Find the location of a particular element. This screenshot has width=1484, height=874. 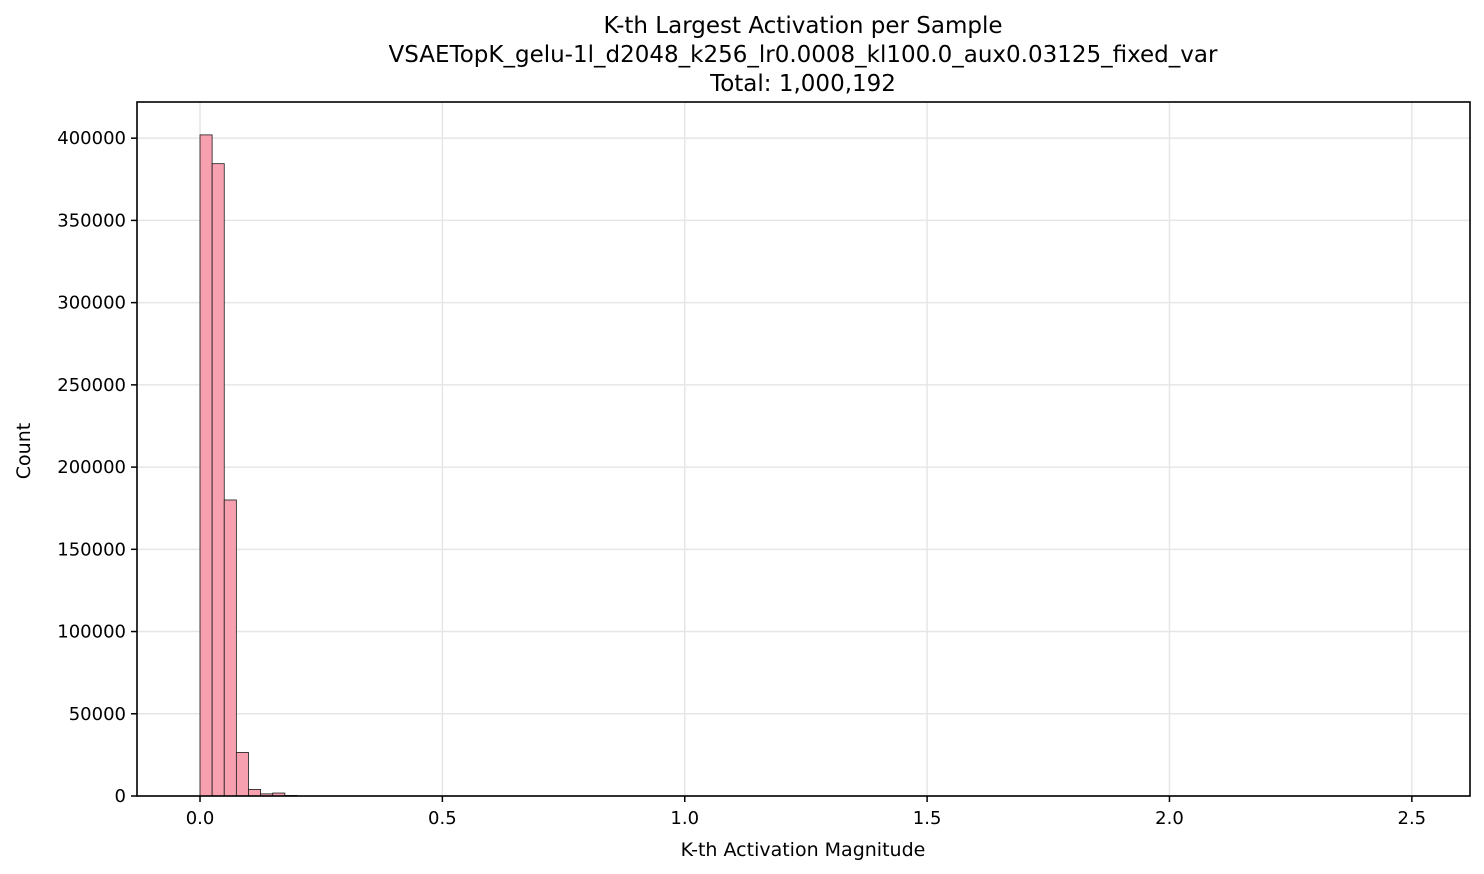

y-axis-label: Count is located at coordinates (24, 451).